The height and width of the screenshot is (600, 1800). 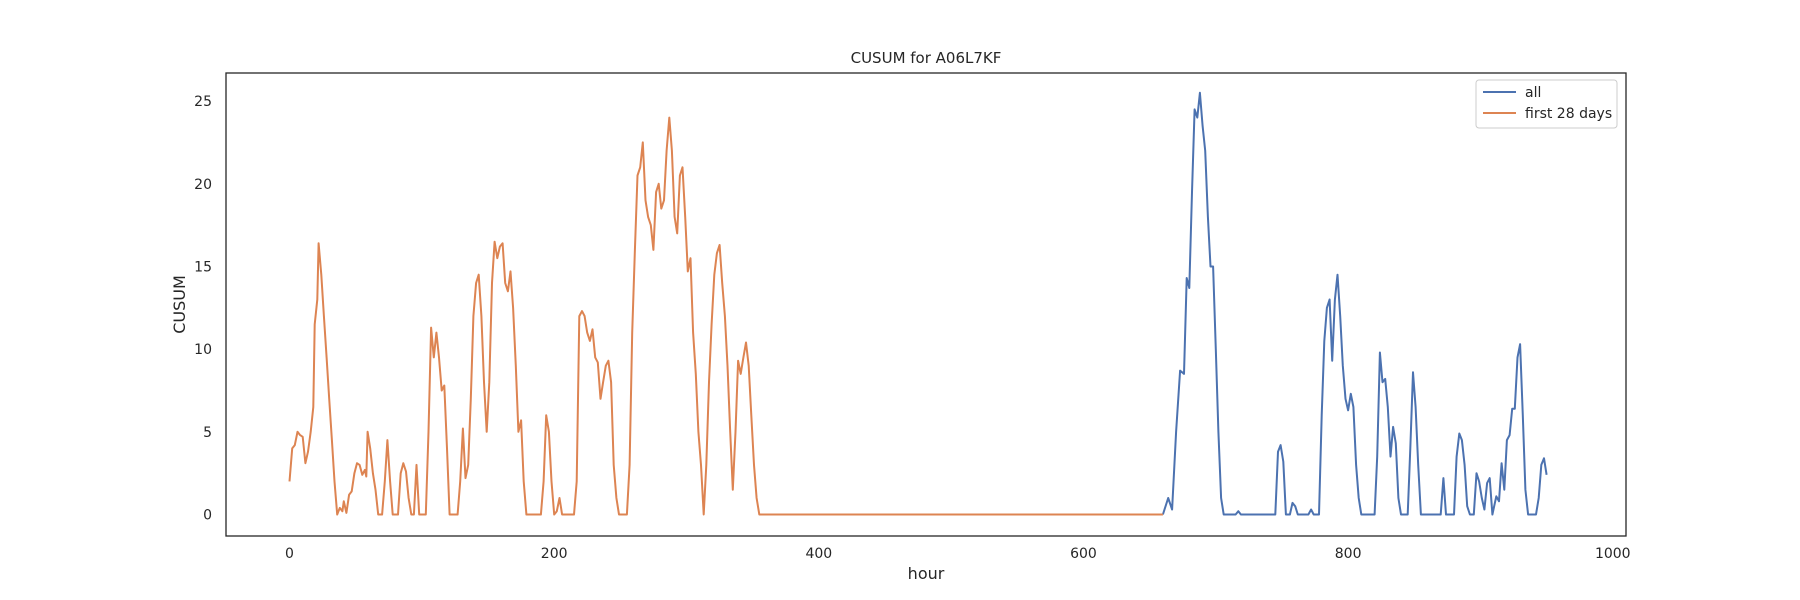 What do you see at coordinates (818, 554) in the screenshot?
I see `x-tick-label: 400` at bounding box center [818, 554].